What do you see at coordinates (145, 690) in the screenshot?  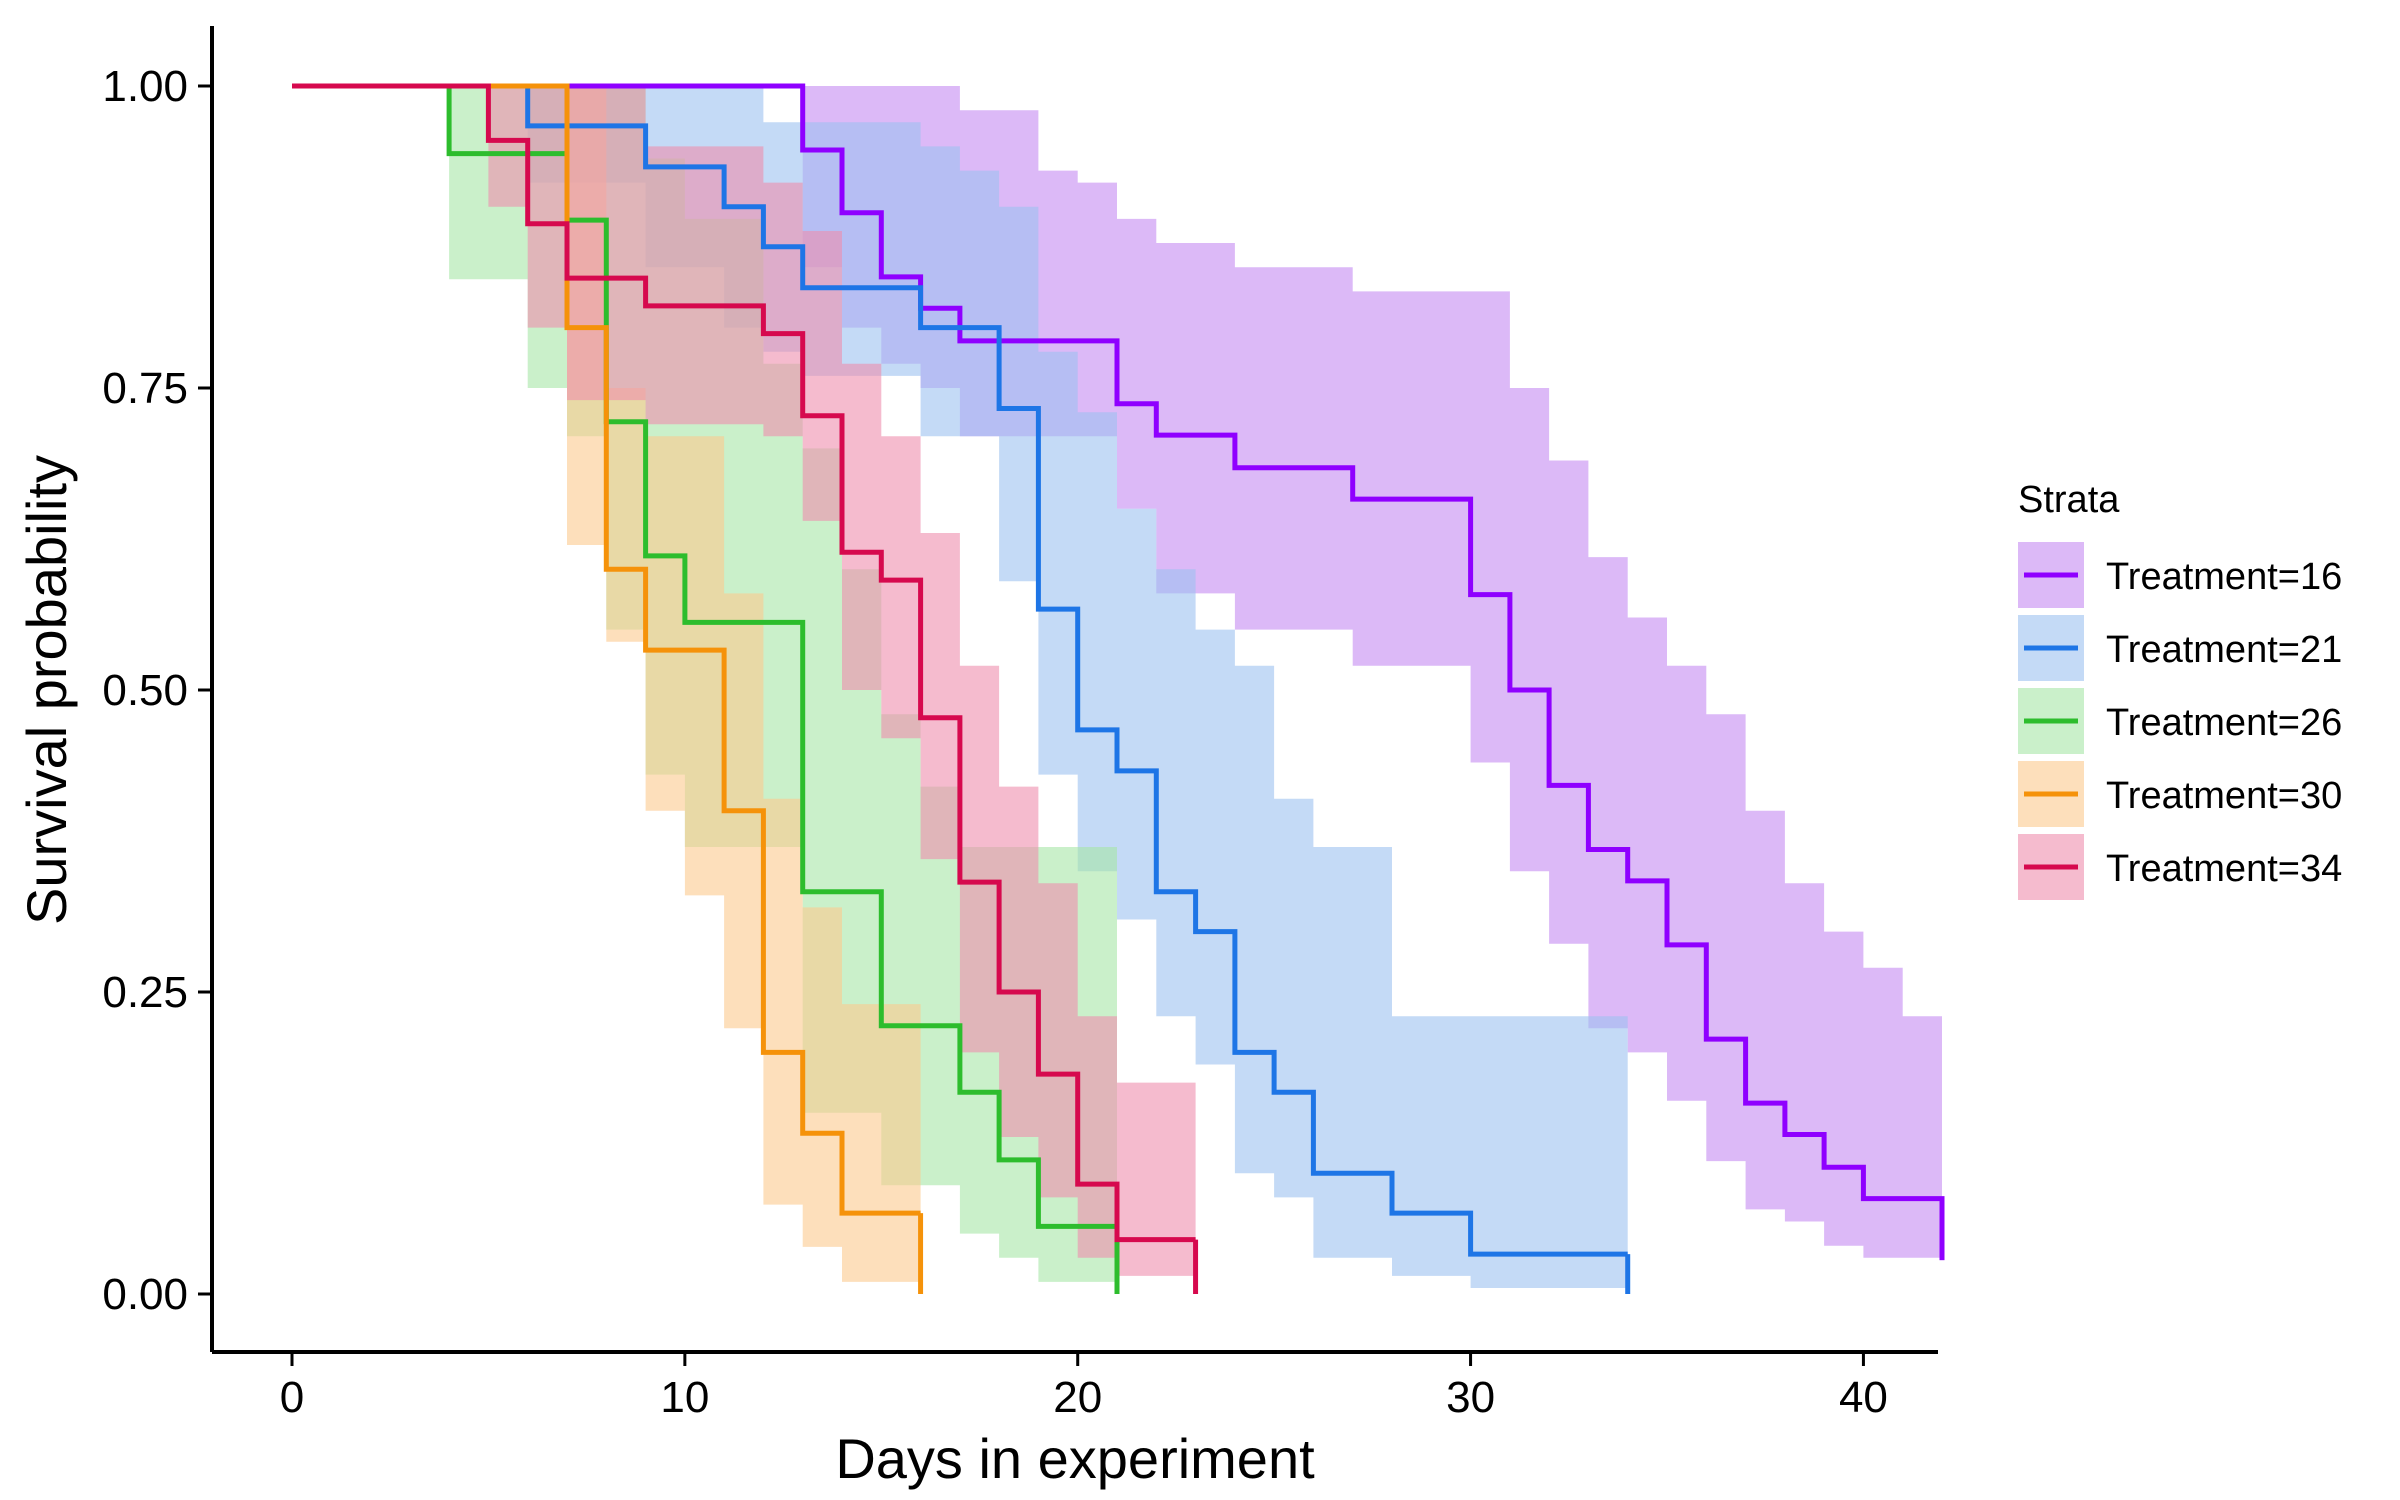 I see `y-tick-label: 0.50` at bounding box center [145, 690].